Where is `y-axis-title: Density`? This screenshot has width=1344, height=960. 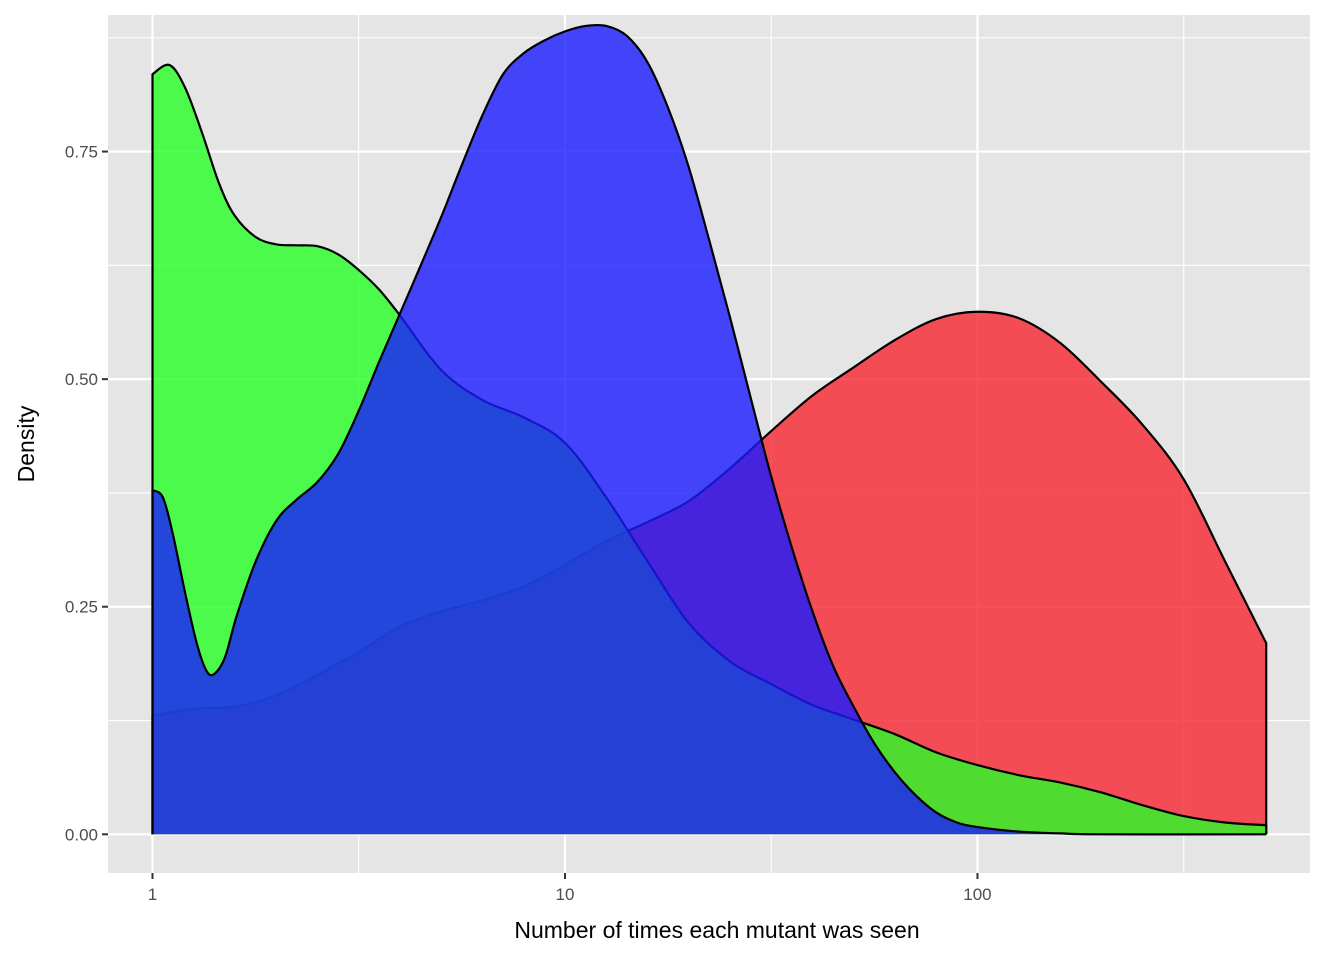
y-axis-title: Density is located at coordinates (26, 443).